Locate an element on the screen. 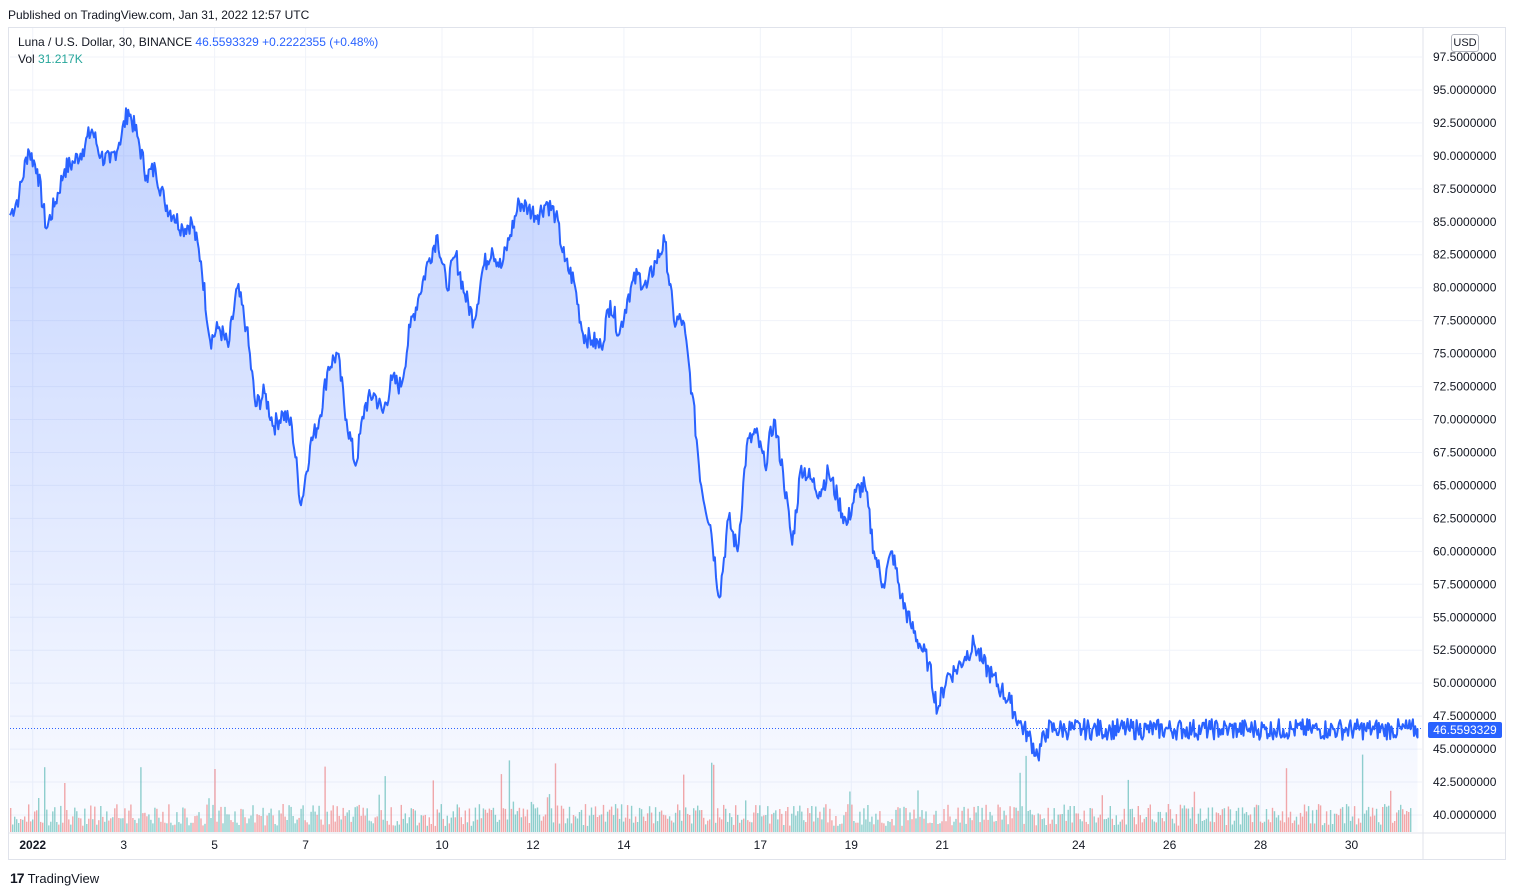  price-tick-label: 47.5000000 is located at coordinates (1465, 716).